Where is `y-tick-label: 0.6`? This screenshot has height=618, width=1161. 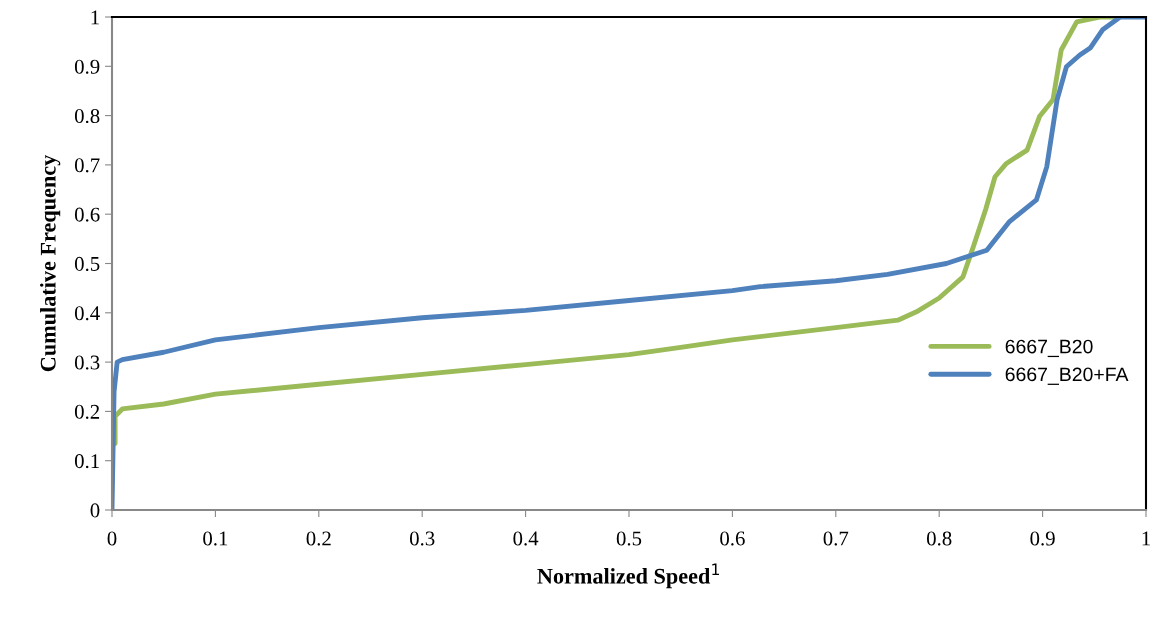 y-tick-label: 0.6 is located at coordinates (87, 214).